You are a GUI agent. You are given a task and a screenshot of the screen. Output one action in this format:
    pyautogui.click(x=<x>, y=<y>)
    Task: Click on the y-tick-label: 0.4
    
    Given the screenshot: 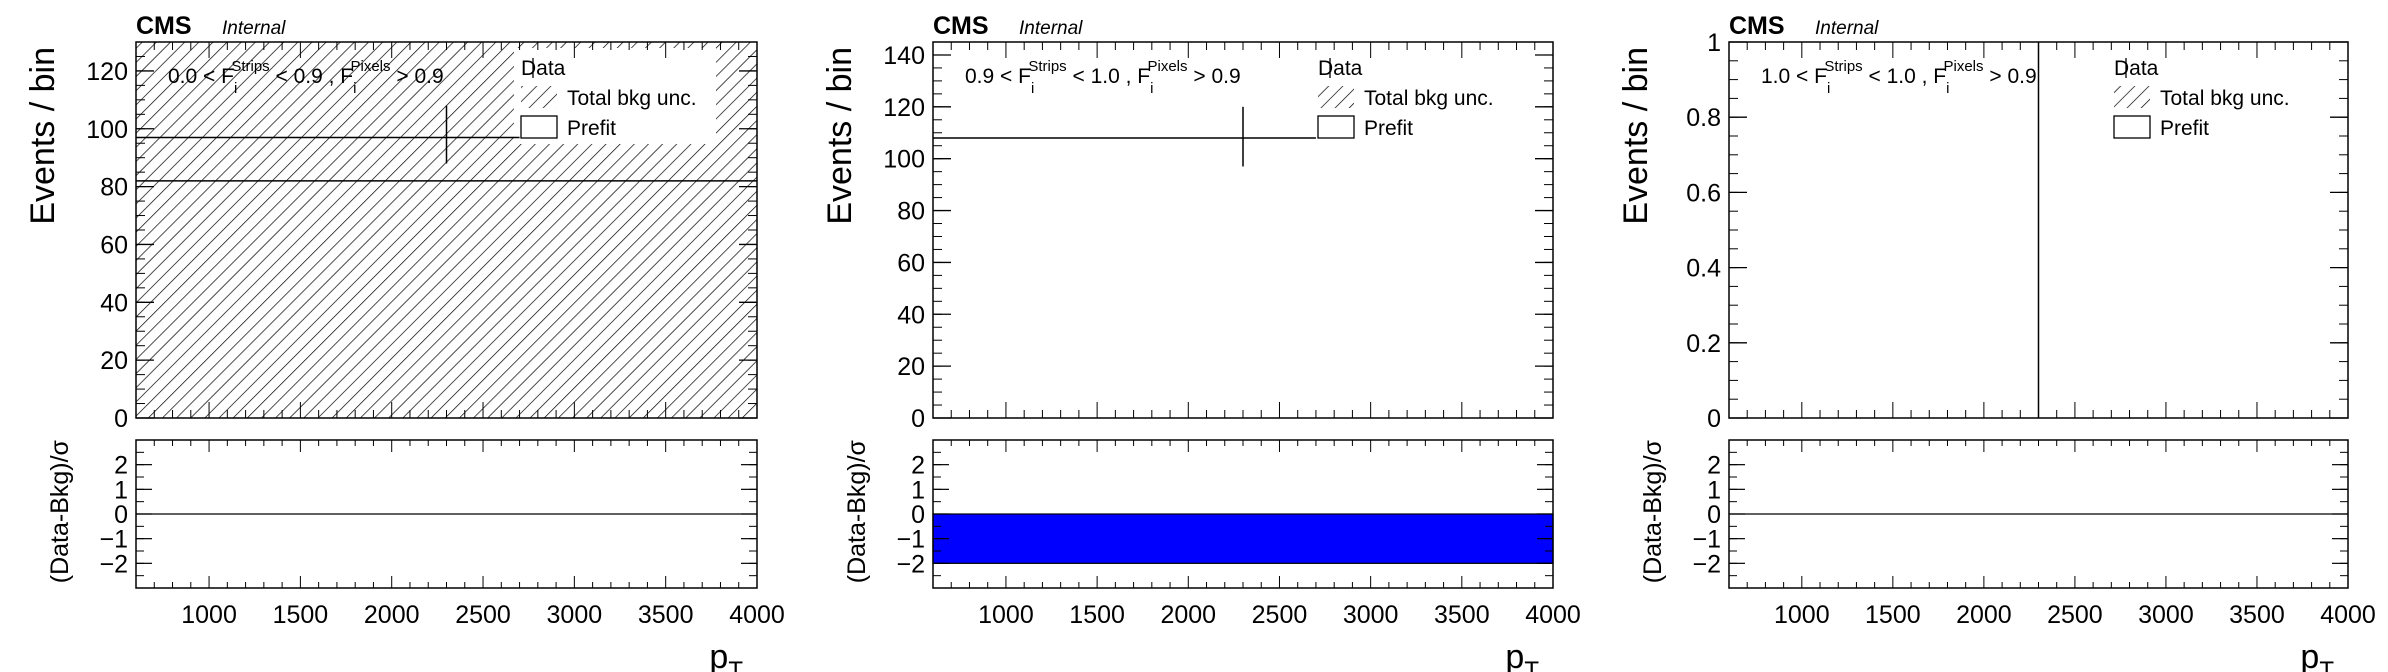 What is the action you would take?
    pyautogui.click(x=1703, y=269)
    